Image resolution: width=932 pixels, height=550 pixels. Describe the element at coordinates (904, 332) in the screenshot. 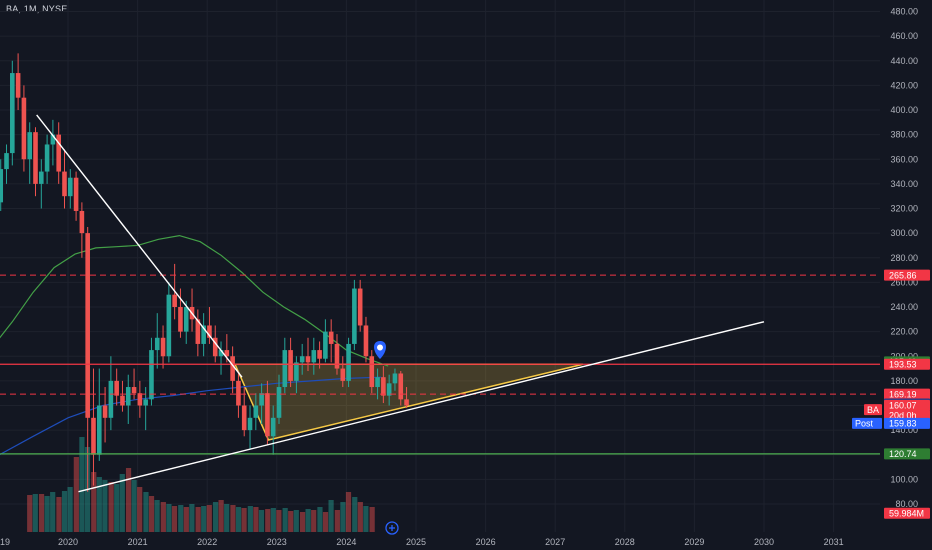

I see `price-tick-label: 220.00` at that location.